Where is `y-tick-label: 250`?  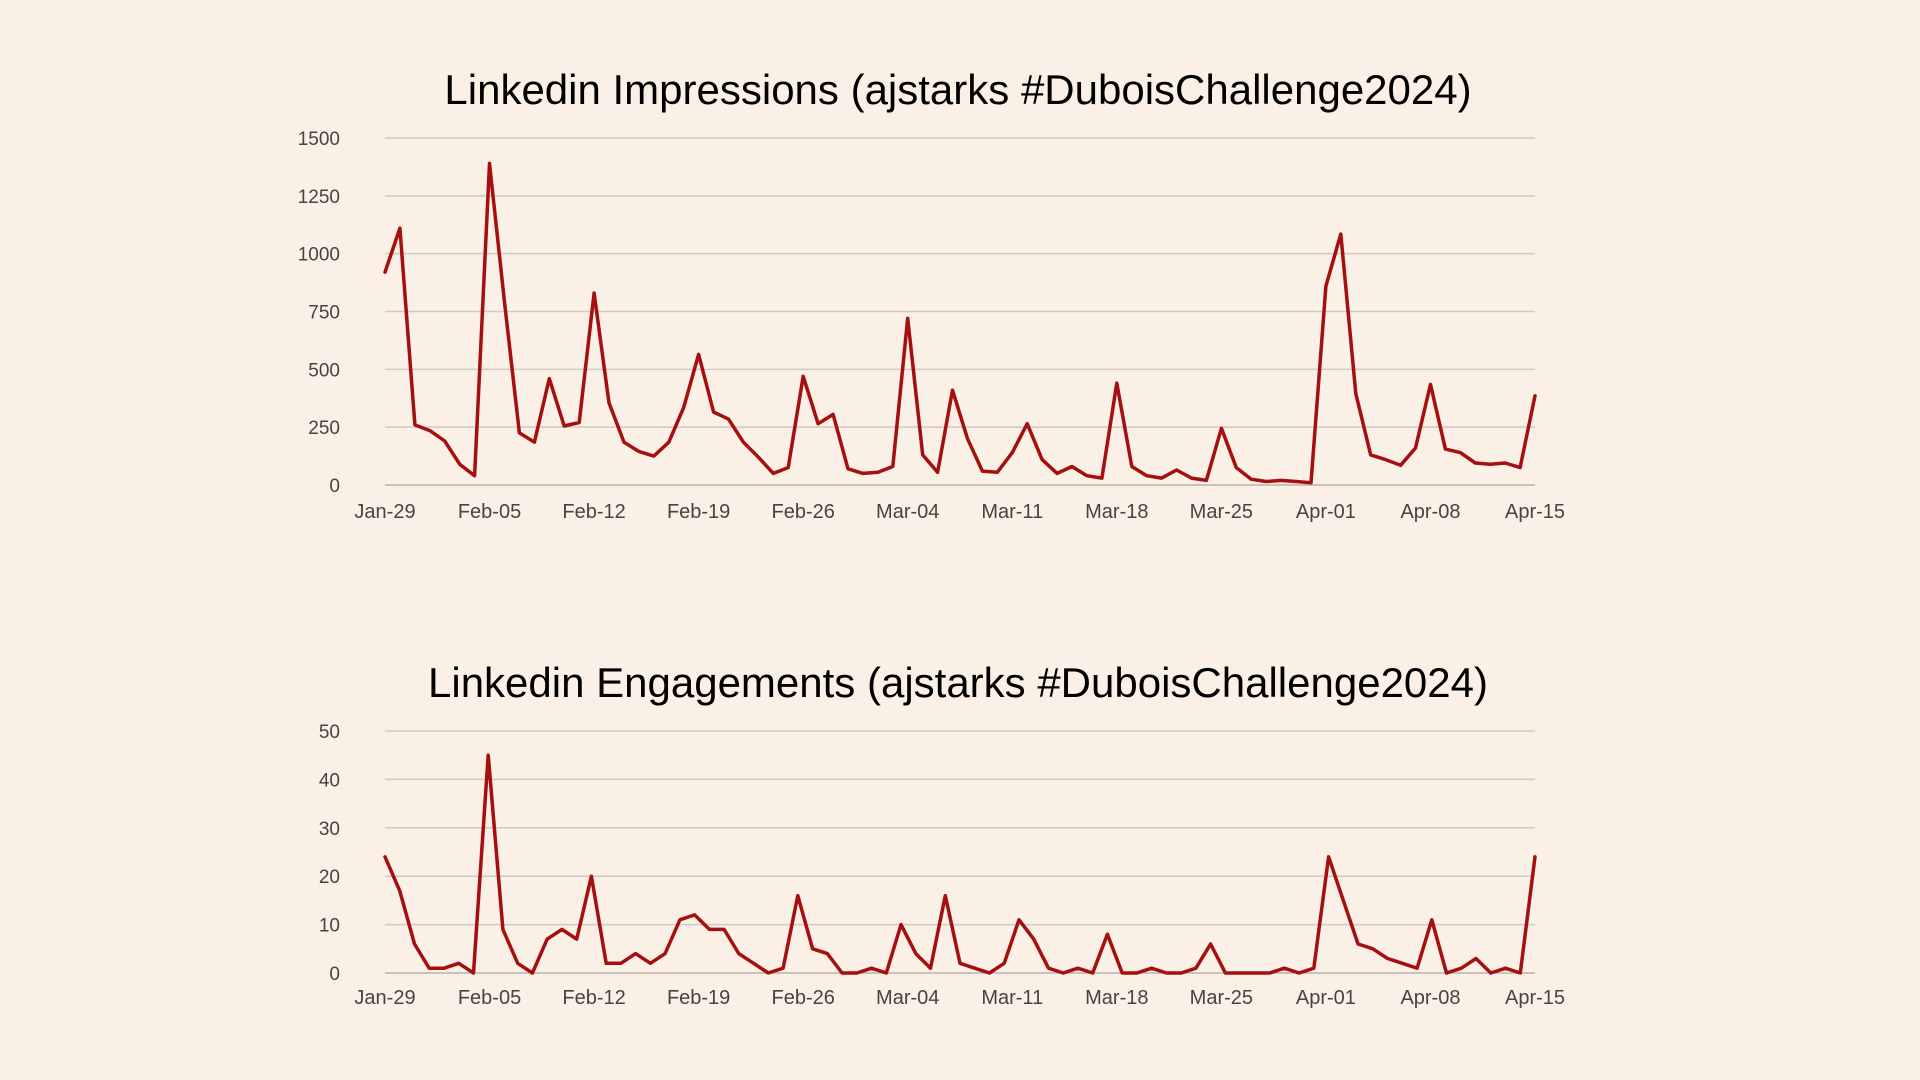 y-tick-label: 250 is located at coordinates (324, 428).